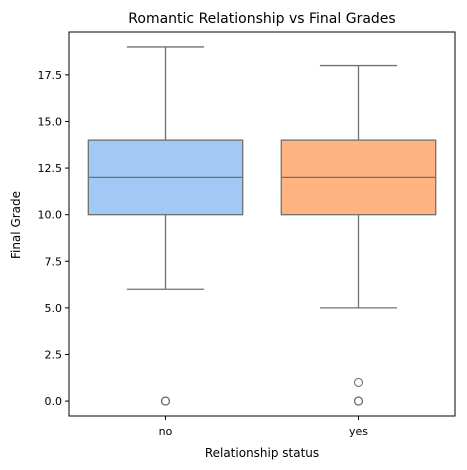 This screenshot has width=467, height=470. Describe the element at coordinates (50, 121) in the screenshot. I see `y-tick-label: 15.0` at that location.